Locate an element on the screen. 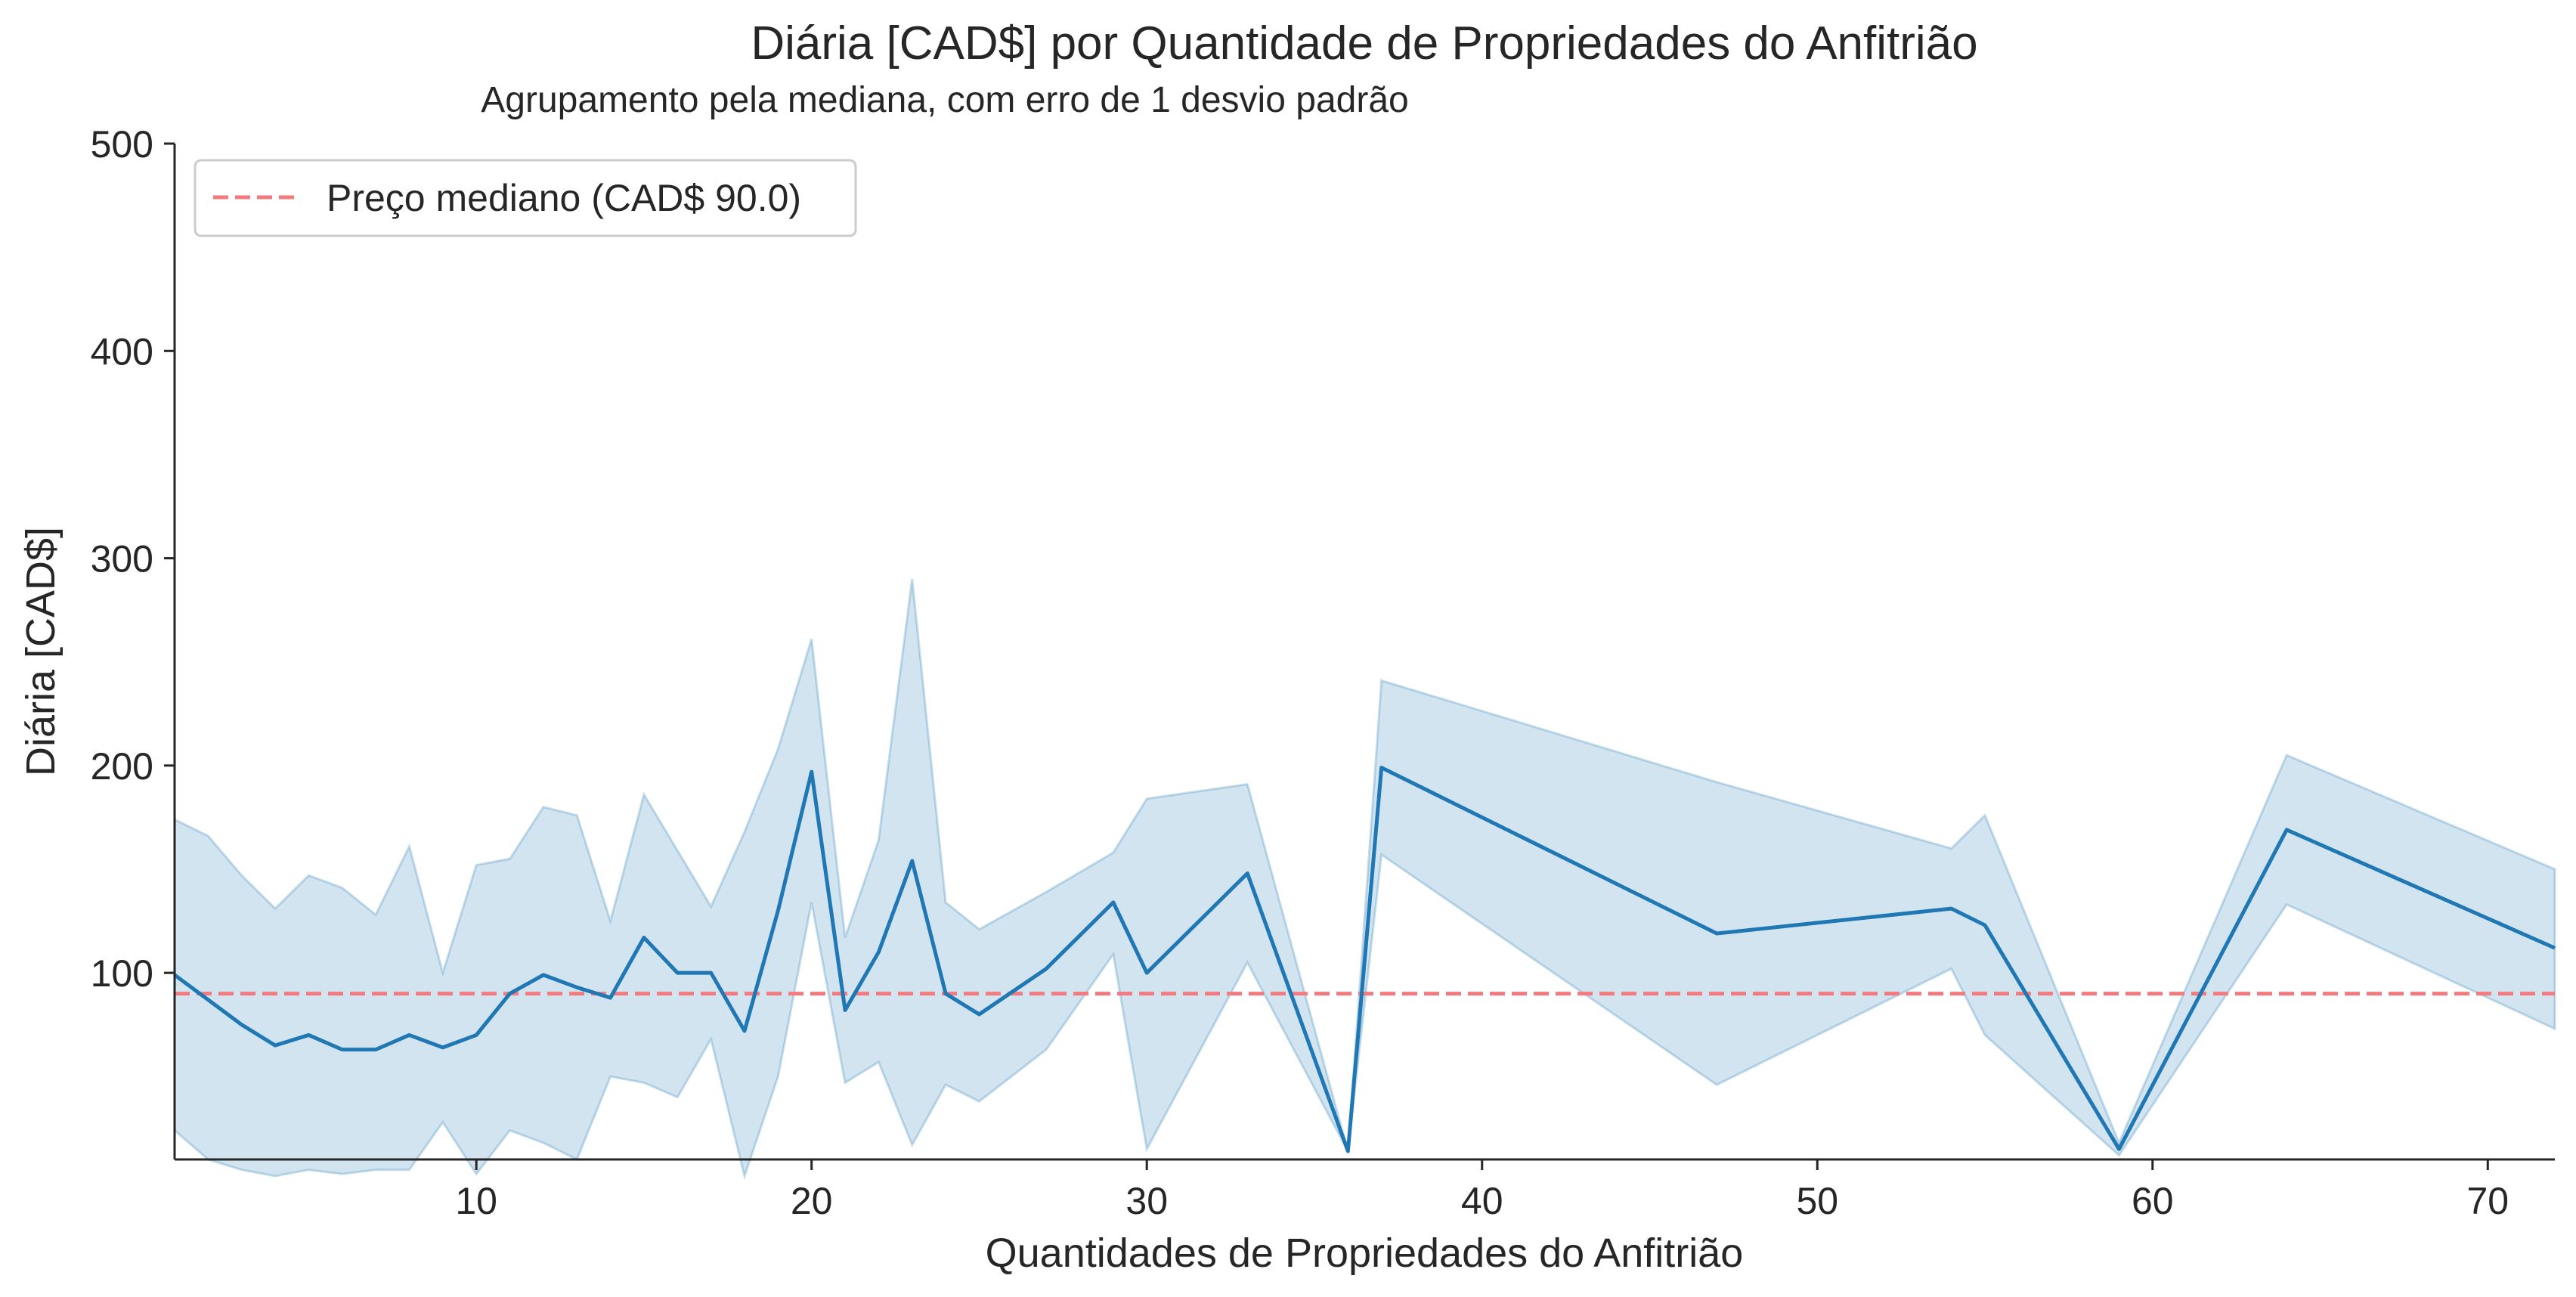  x-axis-label: Quantidades de Propriedades do Anfitrião is located at coordinates (1365, 1253).